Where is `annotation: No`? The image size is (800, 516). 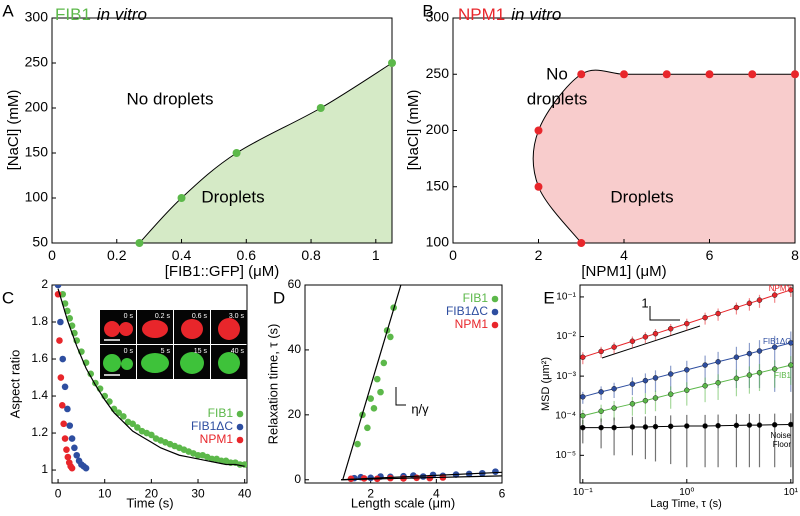
annotation: No is located at coordinates (557, 73).